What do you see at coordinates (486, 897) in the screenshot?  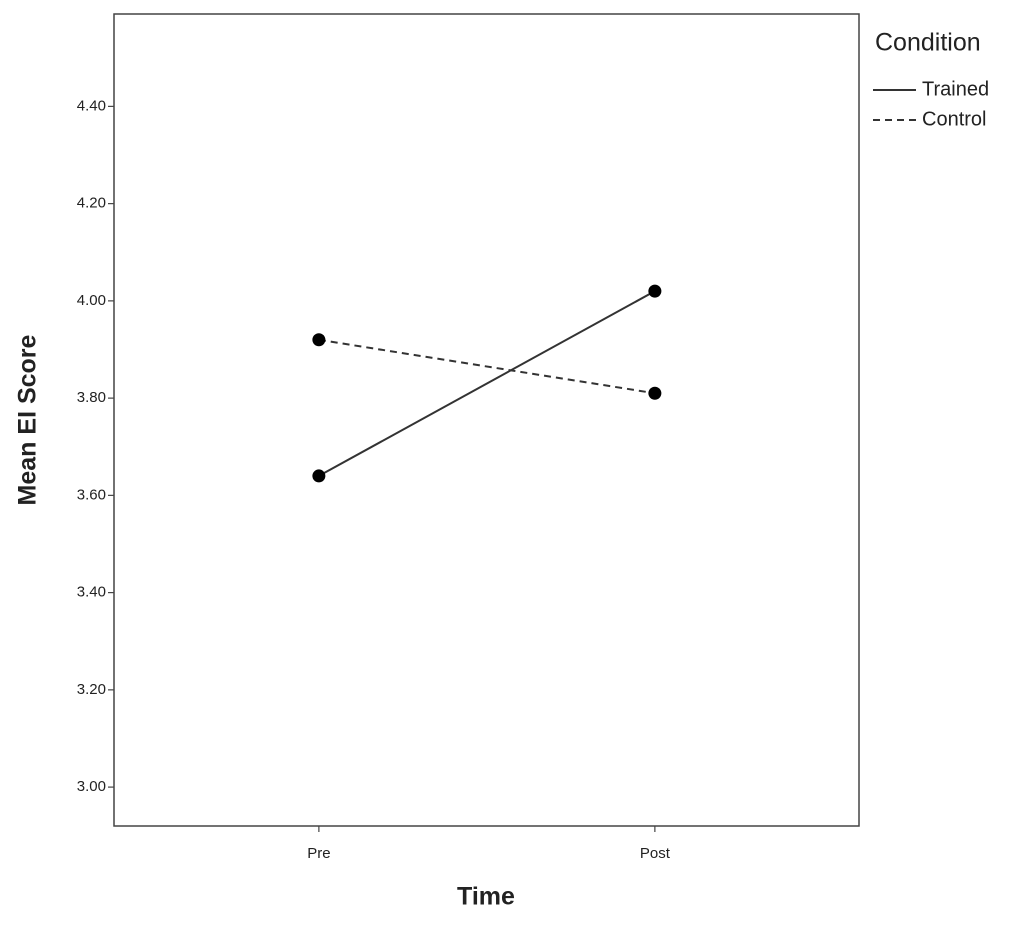 I see `x-axis-title: Time` at bounding box center [486, 897].